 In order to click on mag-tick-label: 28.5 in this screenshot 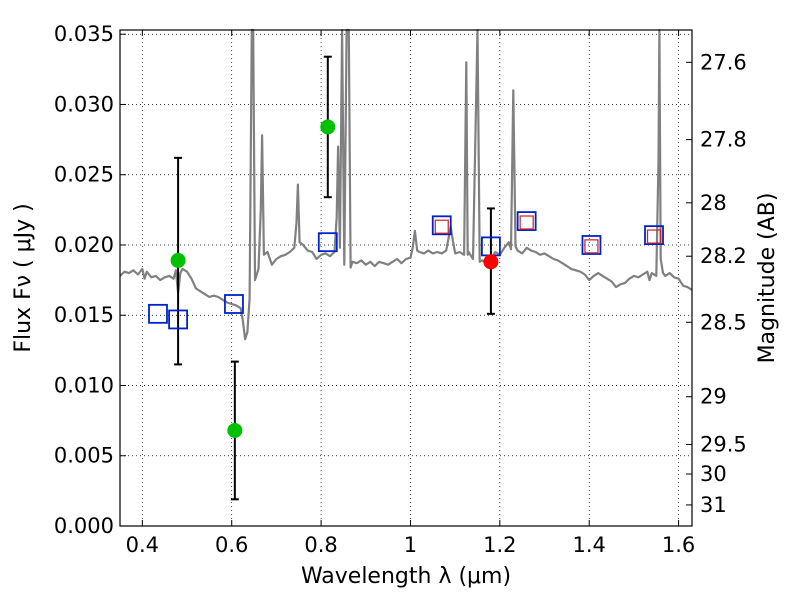, I will do `click(723, 322)`.